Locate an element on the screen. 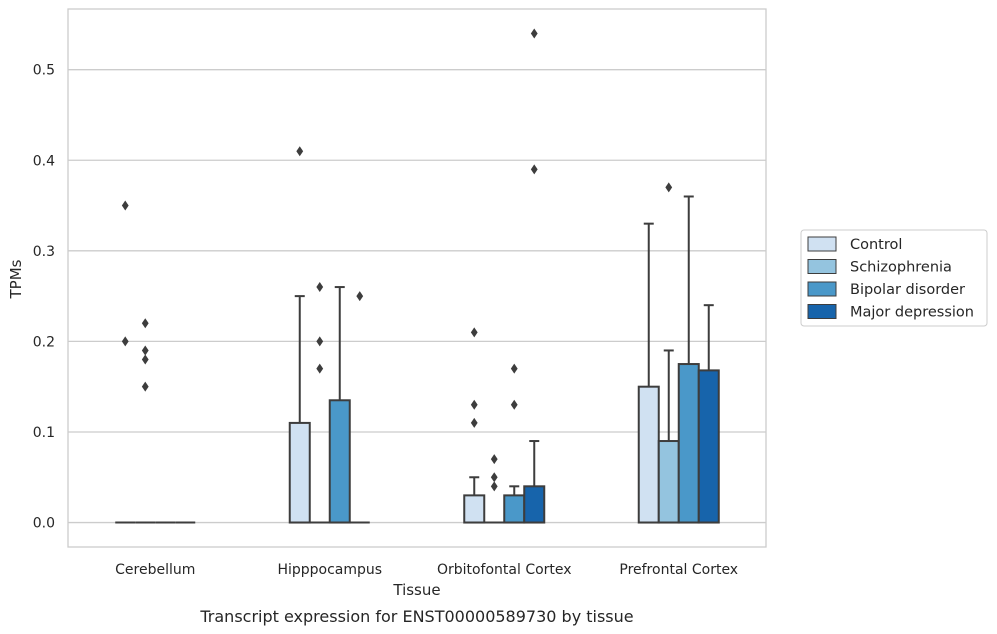 The image size is (997, 634). y-tick-label: 0.5 is located at coordinates (44, 71).